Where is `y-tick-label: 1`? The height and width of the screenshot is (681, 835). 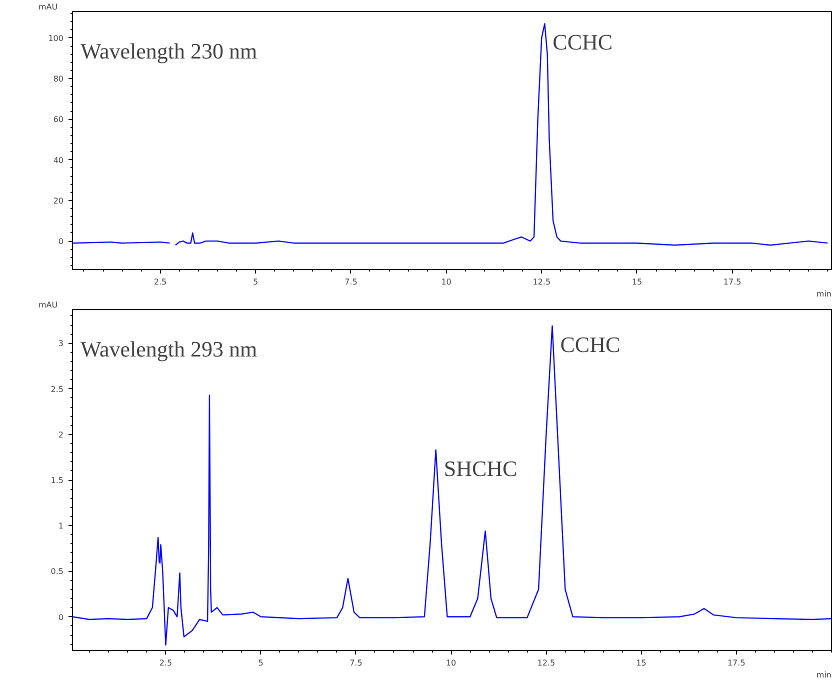
y-tick-label: 1 is located at coordinates (61, 526).